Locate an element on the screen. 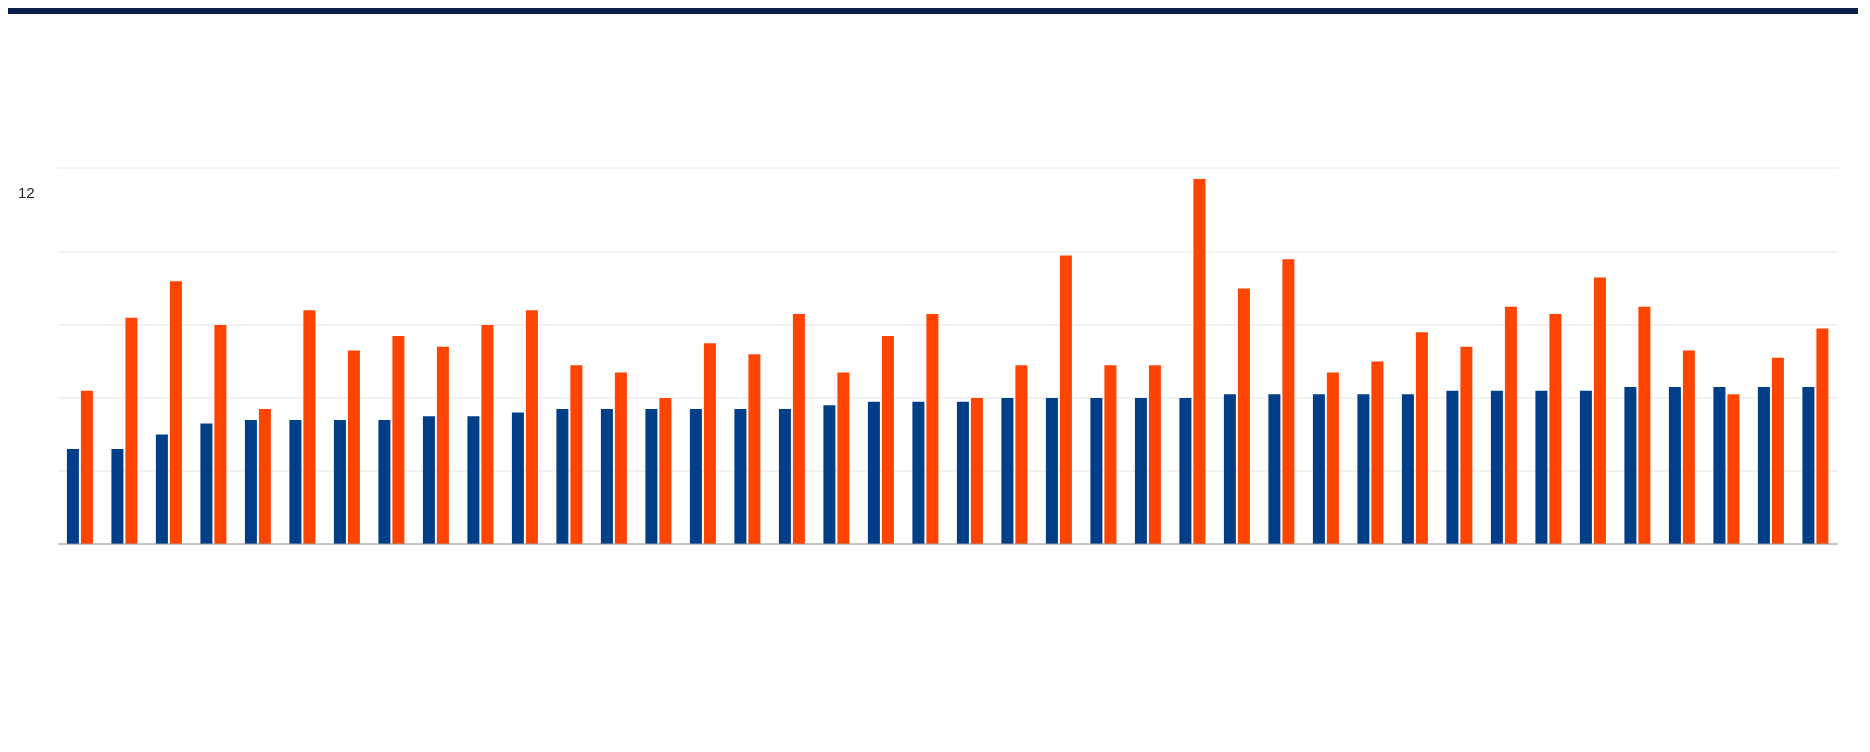 The image size is (1870, 752). text: 12 is located at coordinates (26, 192).